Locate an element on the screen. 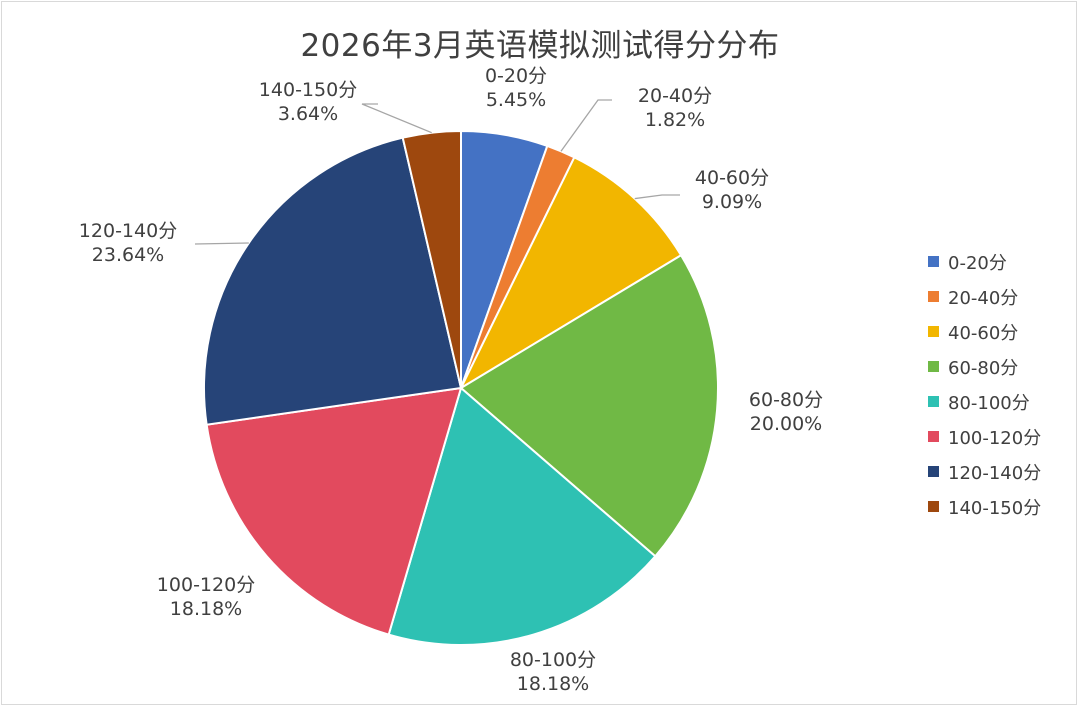 This screenshot has height=708, width=1080. legend-item-100-120: 100-120分 is located at coordinates (984, 436).